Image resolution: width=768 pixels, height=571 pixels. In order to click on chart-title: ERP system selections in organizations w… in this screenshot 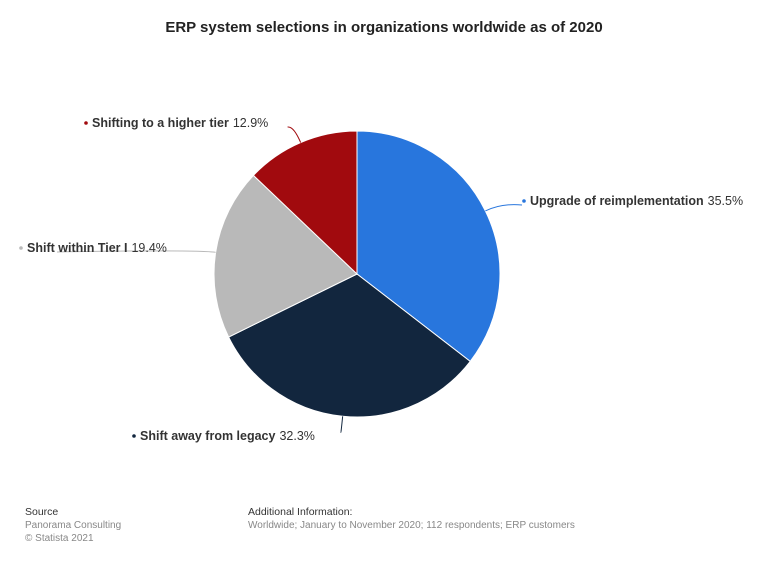, I will do `click(383, 27)`.